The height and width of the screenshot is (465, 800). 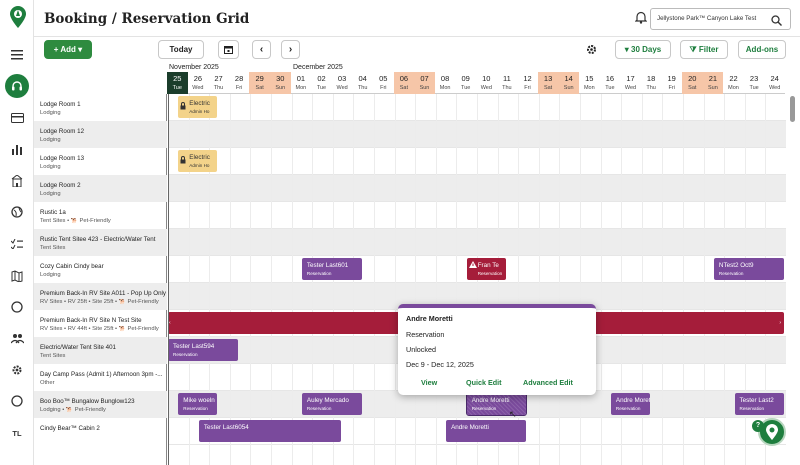 What do you see at coordinates (18, 17) in the screenshot?
I see `logo-icon` at bounding box center [18, 17].